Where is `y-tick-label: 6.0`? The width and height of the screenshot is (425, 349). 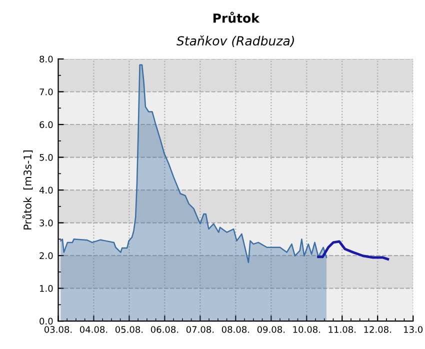 y-tick-label: 6.0 is located at coordinates (46, 124).